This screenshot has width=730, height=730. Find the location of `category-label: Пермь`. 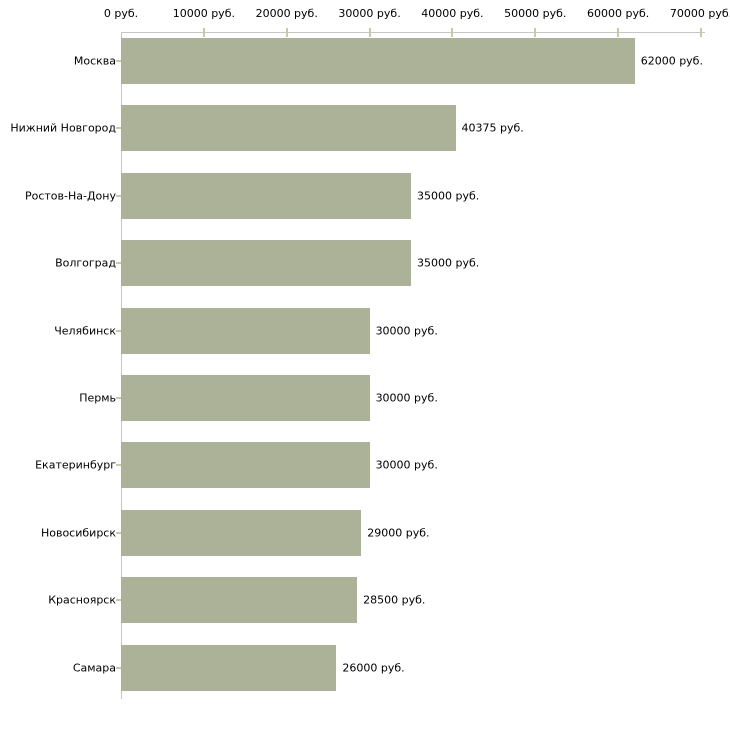

category-label: Пермь is located at coordinates (97, 398).